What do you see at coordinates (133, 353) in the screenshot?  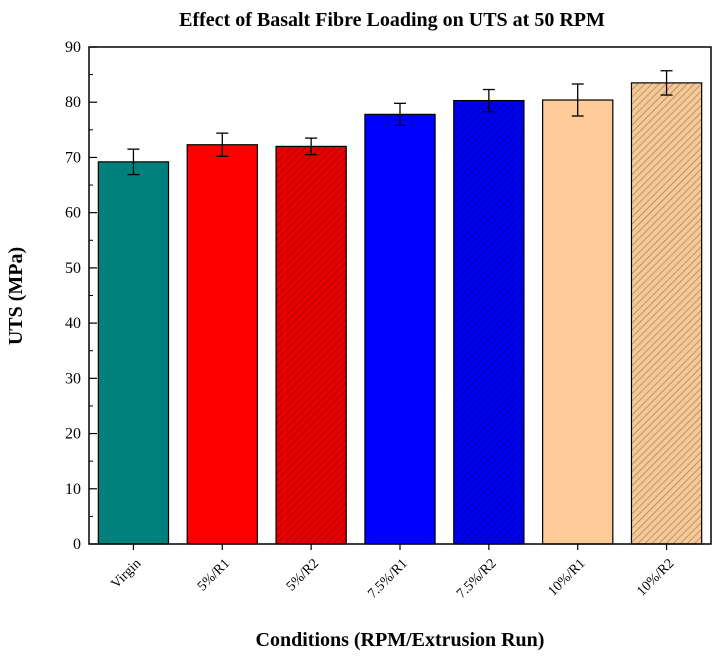 I see `bar-virgin` at bounding box center [133, 353].